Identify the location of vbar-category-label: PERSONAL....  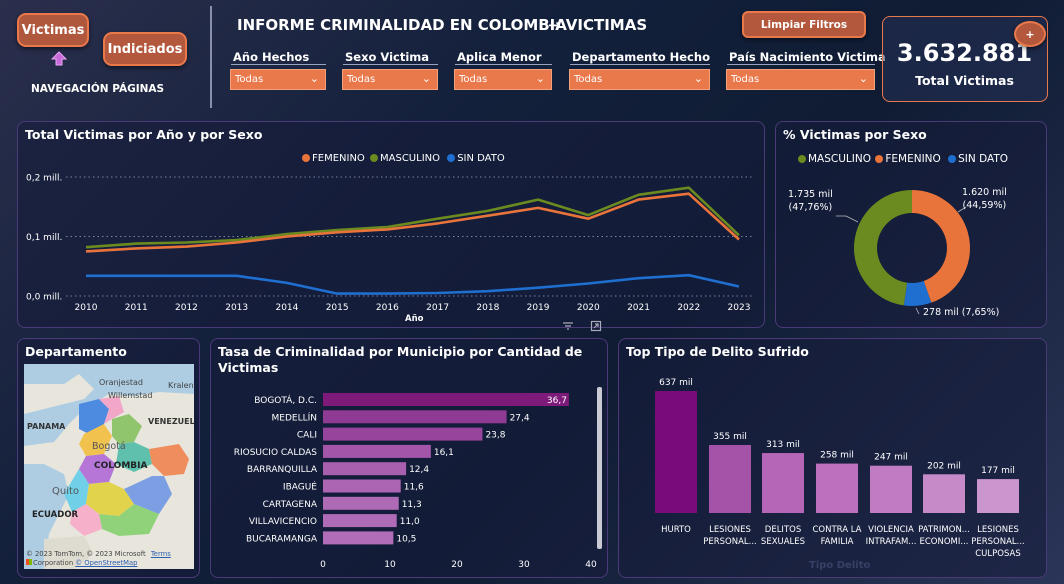
(998, 542).